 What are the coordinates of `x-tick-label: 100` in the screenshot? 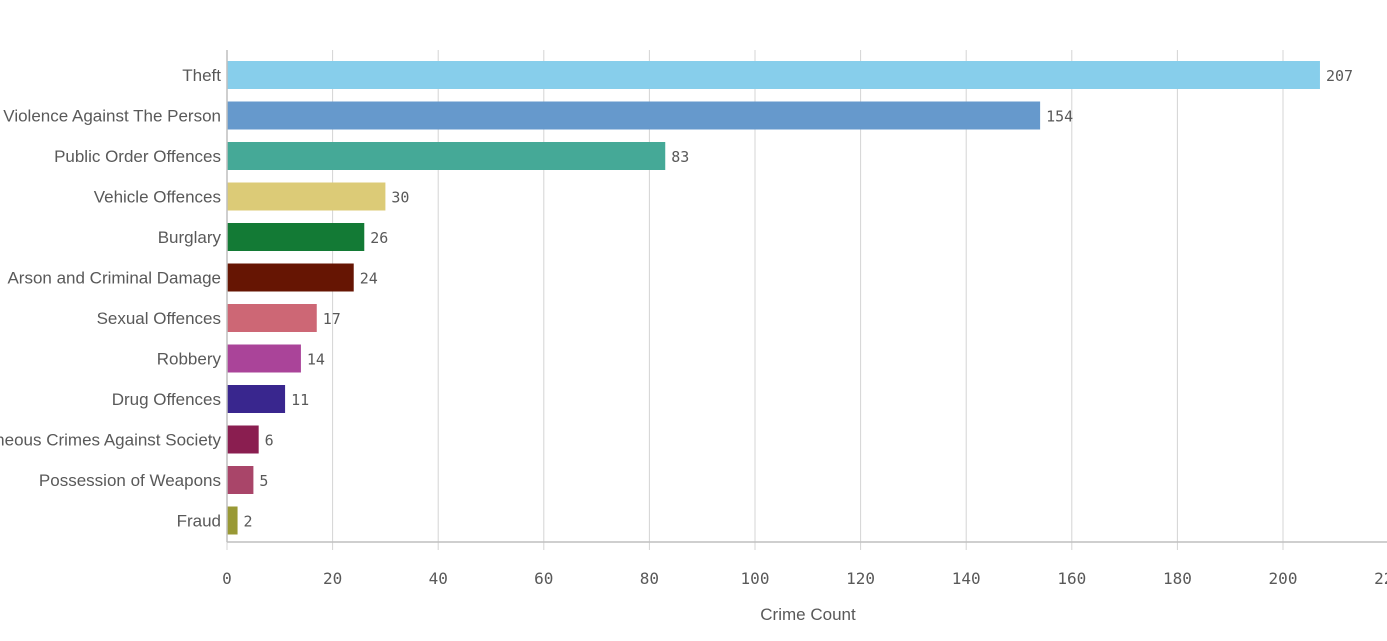 It's located at (755, 578).